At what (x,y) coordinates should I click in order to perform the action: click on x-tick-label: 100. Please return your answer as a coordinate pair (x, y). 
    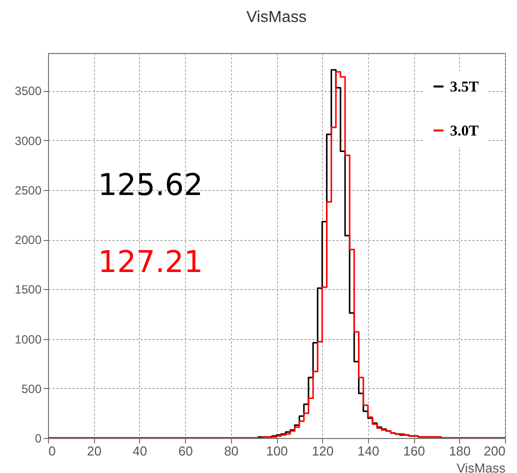
    Looking at the image, I should click on (277, 451).